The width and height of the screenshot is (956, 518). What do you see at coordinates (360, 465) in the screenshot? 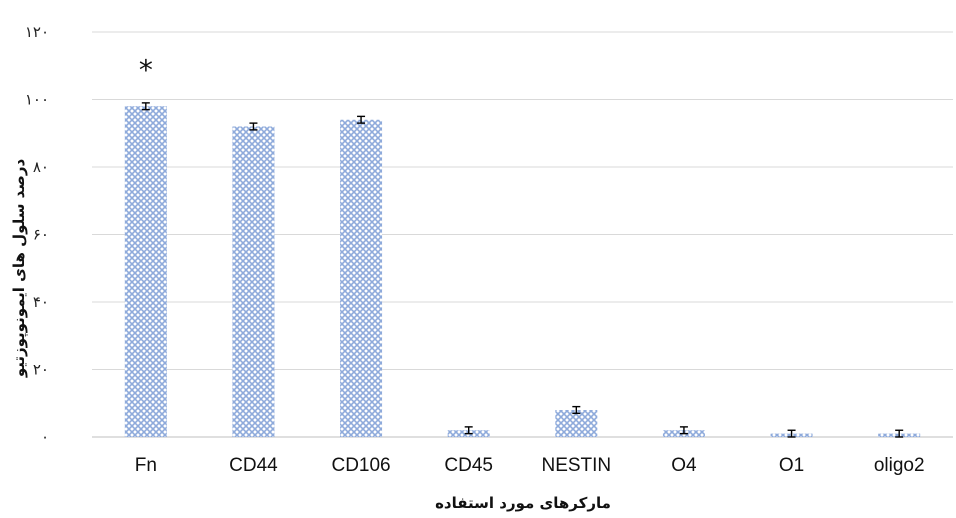
I see `x-tick-label: CD106` at bounding box center [360, 465].